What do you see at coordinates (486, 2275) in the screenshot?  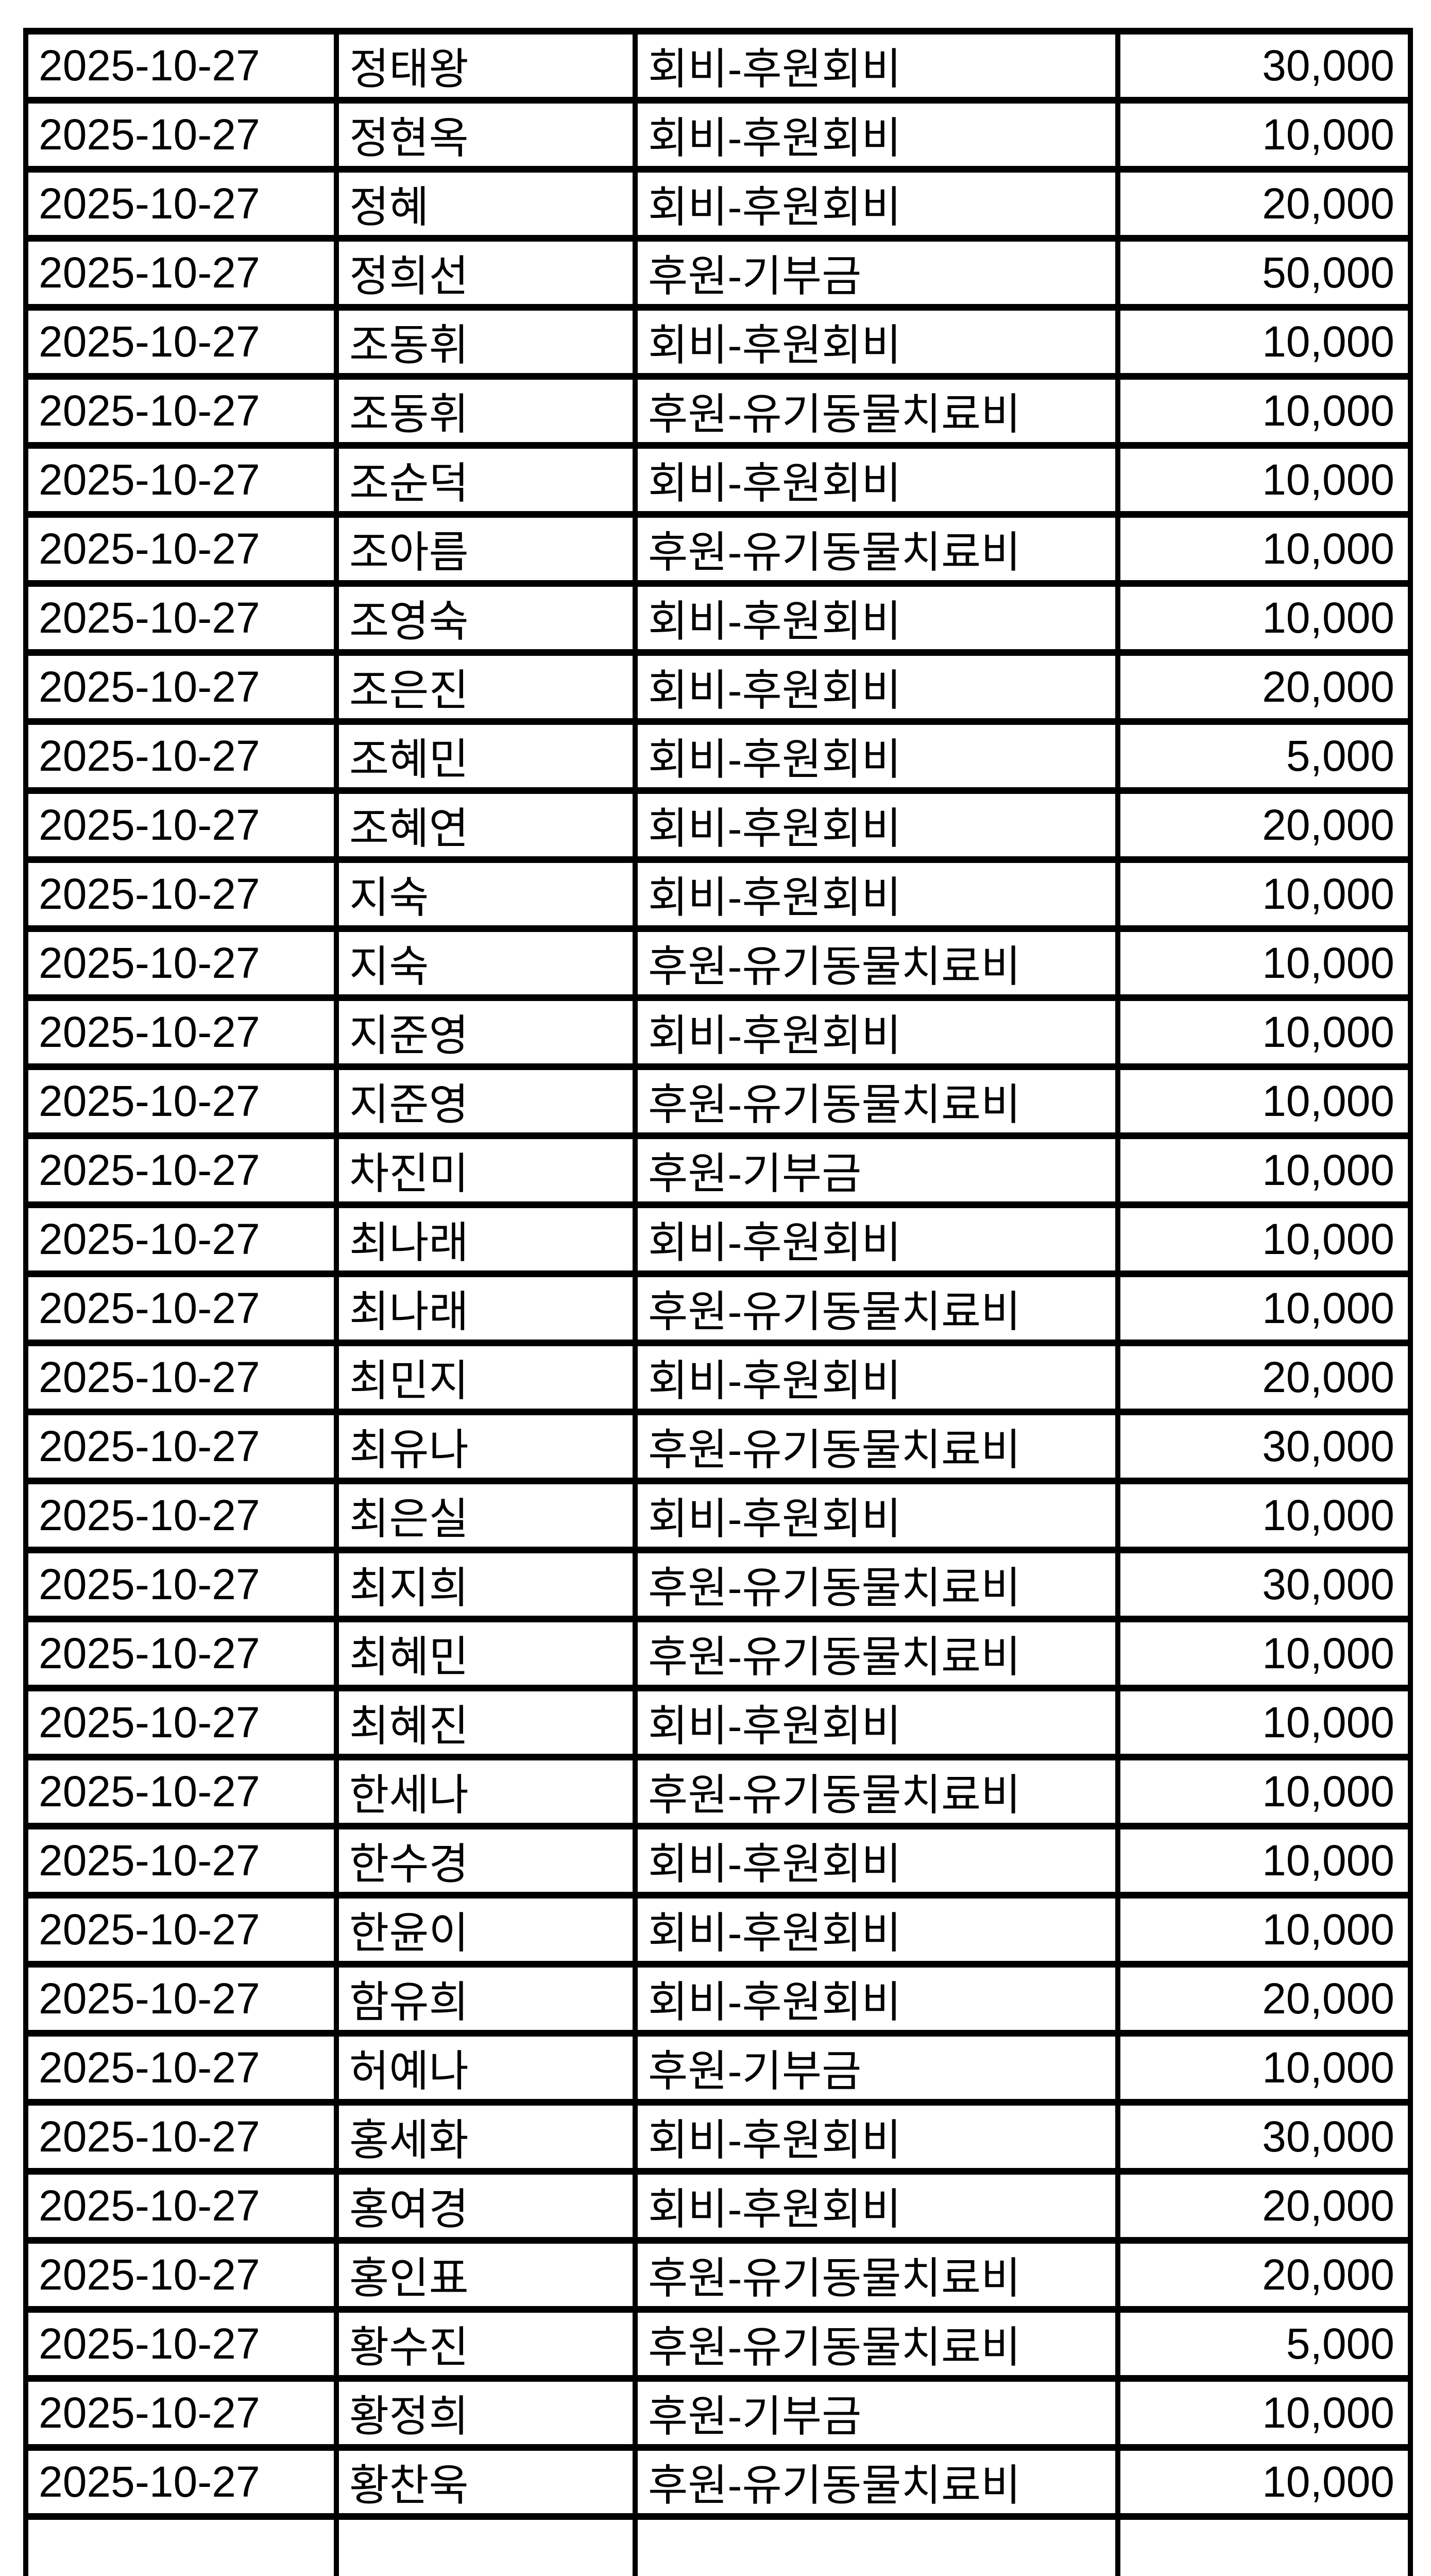 I see `name-cell: 홍인표` at bounding box center [486, 2275].